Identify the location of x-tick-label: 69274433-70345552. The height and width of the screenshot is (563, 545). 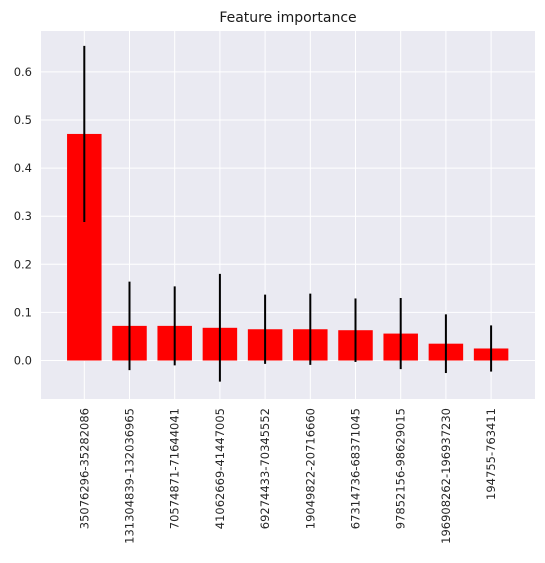
(265, 468).